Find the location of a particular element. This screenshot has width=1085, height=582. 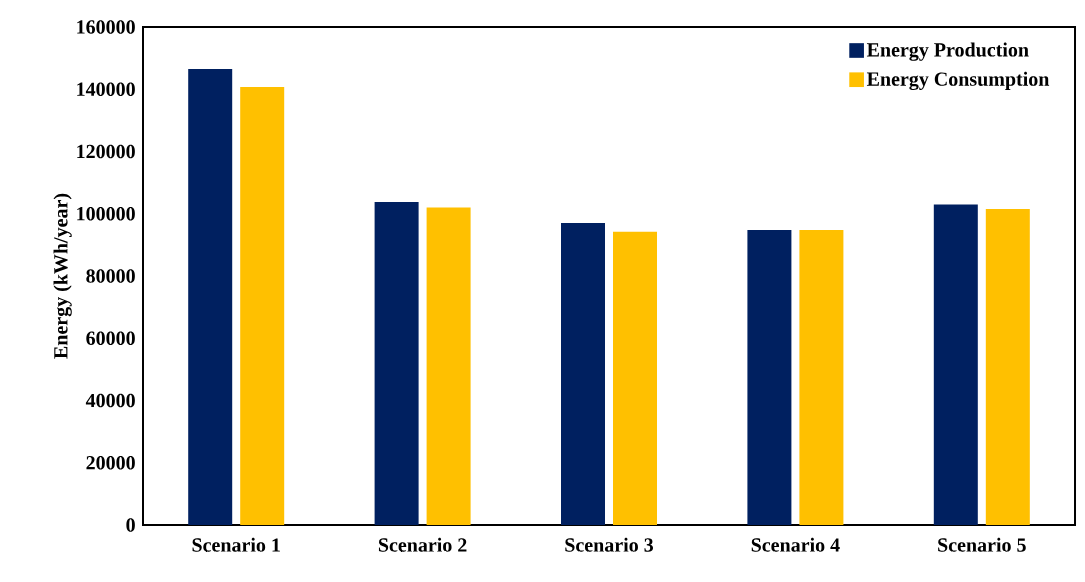

legend-label: Energy Consumption is located at coordinates (958, 81).